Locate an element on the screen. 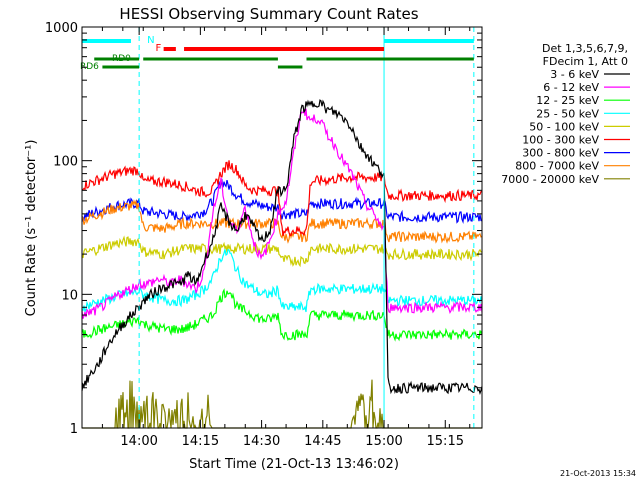 This screenshot has height=480, width=640. flare-label: F is located at coordinates (158, 48).